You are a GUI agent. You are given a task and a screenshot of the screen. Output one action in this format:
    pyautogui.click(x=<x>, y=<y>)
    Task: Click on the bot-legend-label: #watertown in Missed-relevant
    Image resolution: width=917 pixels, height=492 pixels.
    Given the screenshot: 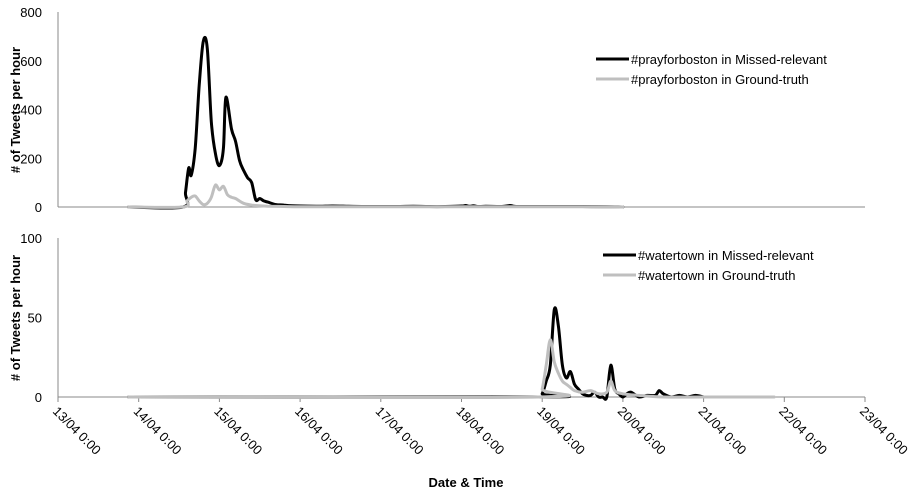 What is the action you would take?
    pyautogui.click(x=726, y=255)
    